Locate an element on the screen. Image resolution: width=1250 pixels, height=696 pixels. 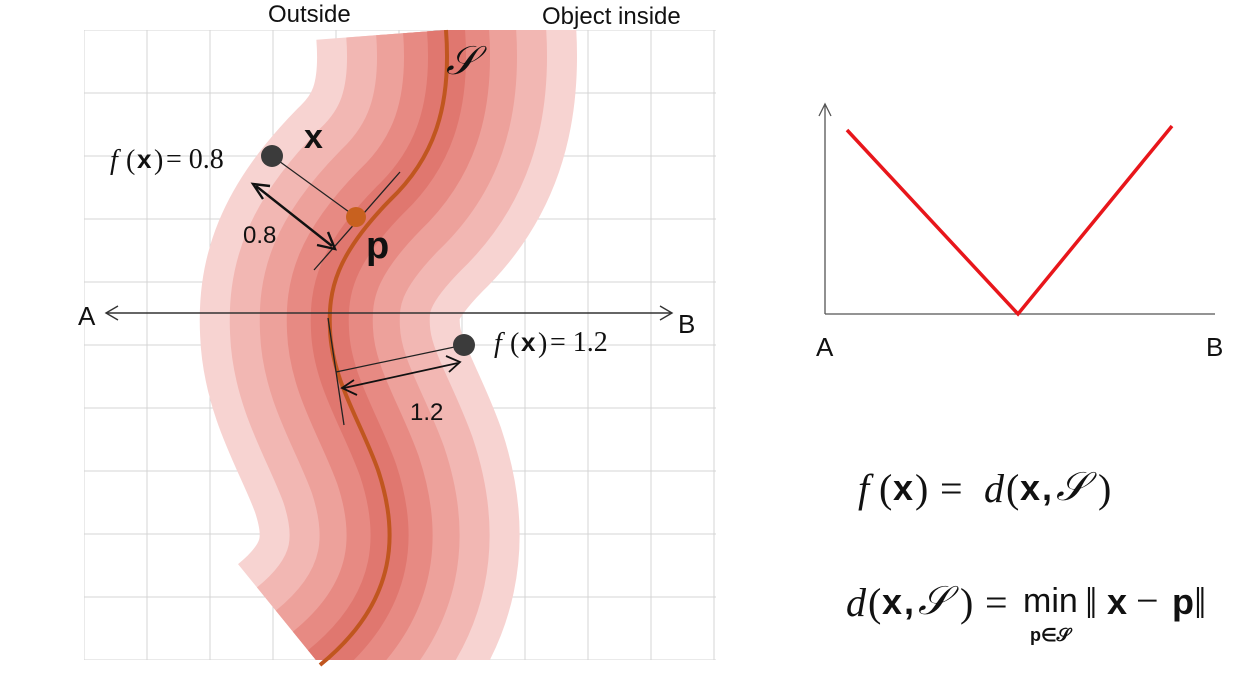
axis-label-a: A is located at coordinates (87, 316).